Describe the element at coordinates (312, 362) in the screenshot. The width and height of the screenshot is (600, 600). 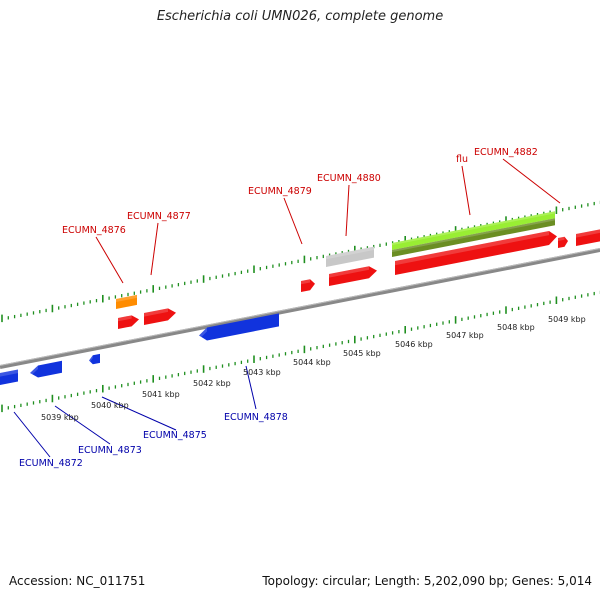
I see `position-label: 5044 kbp` at that location.